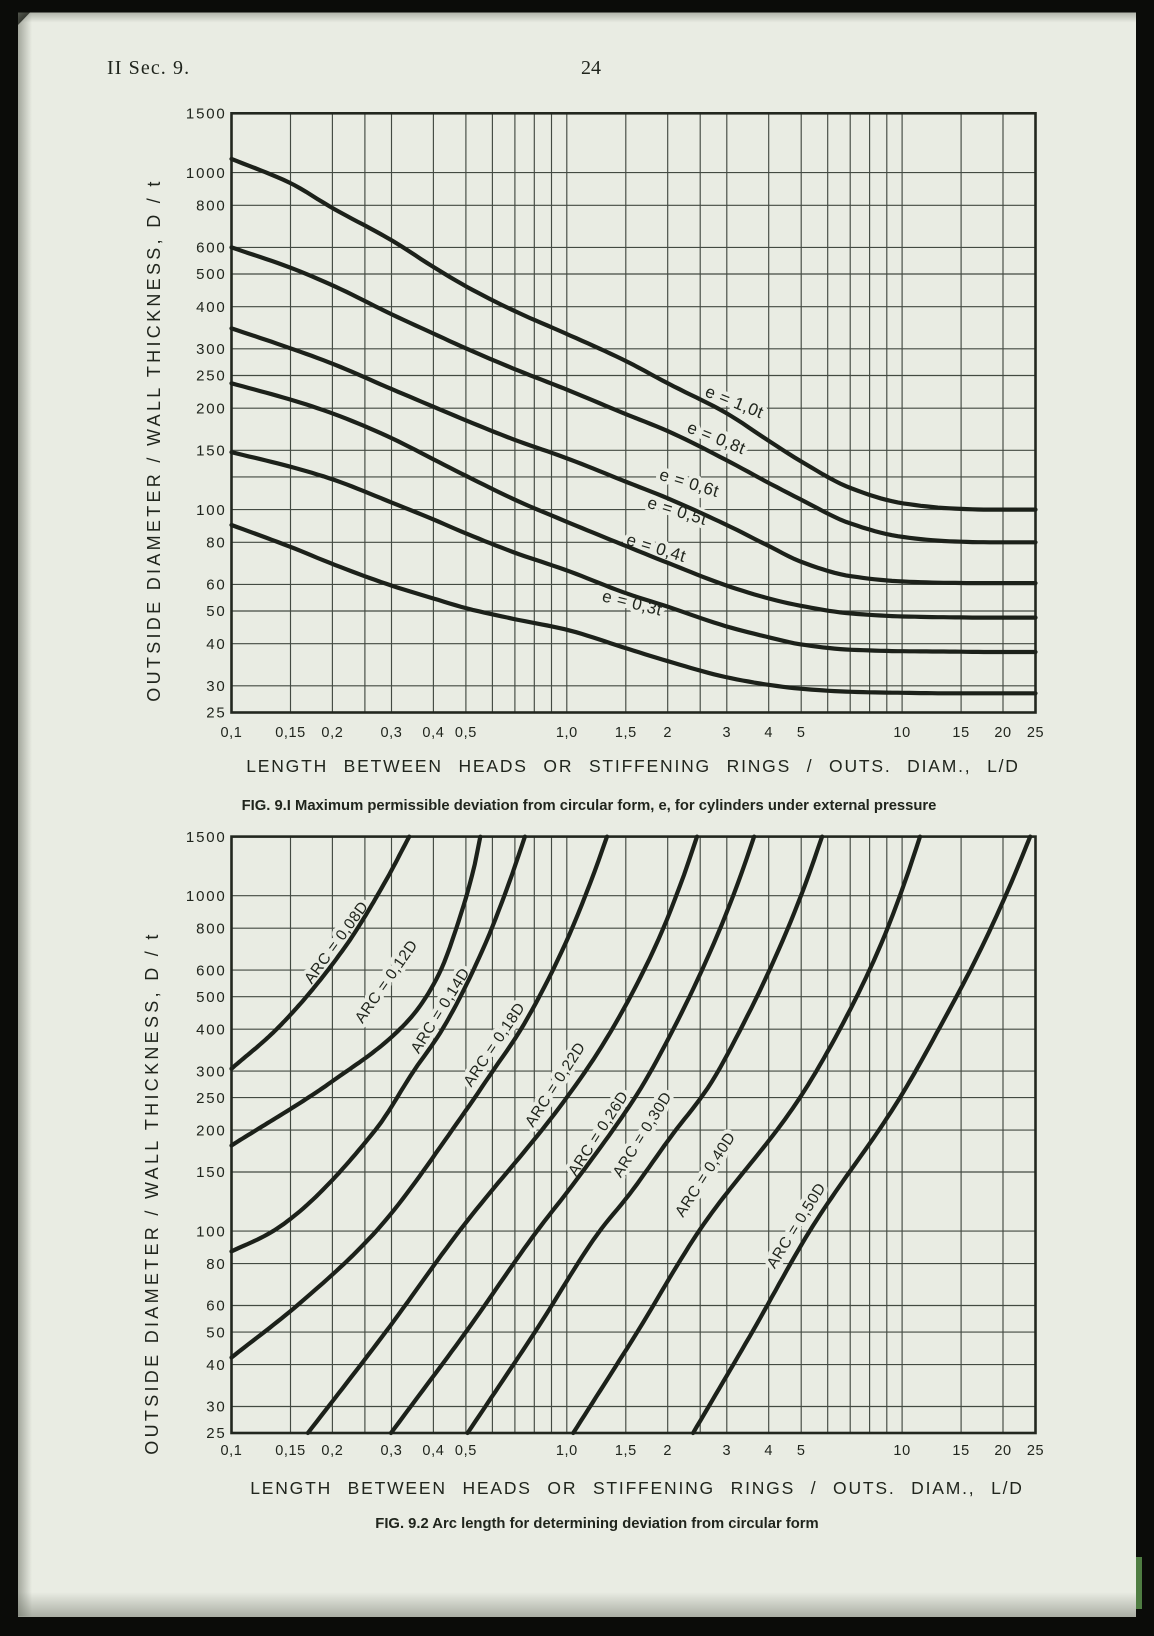  Describe the element at coordinates (591, 68) in the screenshot. I see `svg-text: 24` at that location.